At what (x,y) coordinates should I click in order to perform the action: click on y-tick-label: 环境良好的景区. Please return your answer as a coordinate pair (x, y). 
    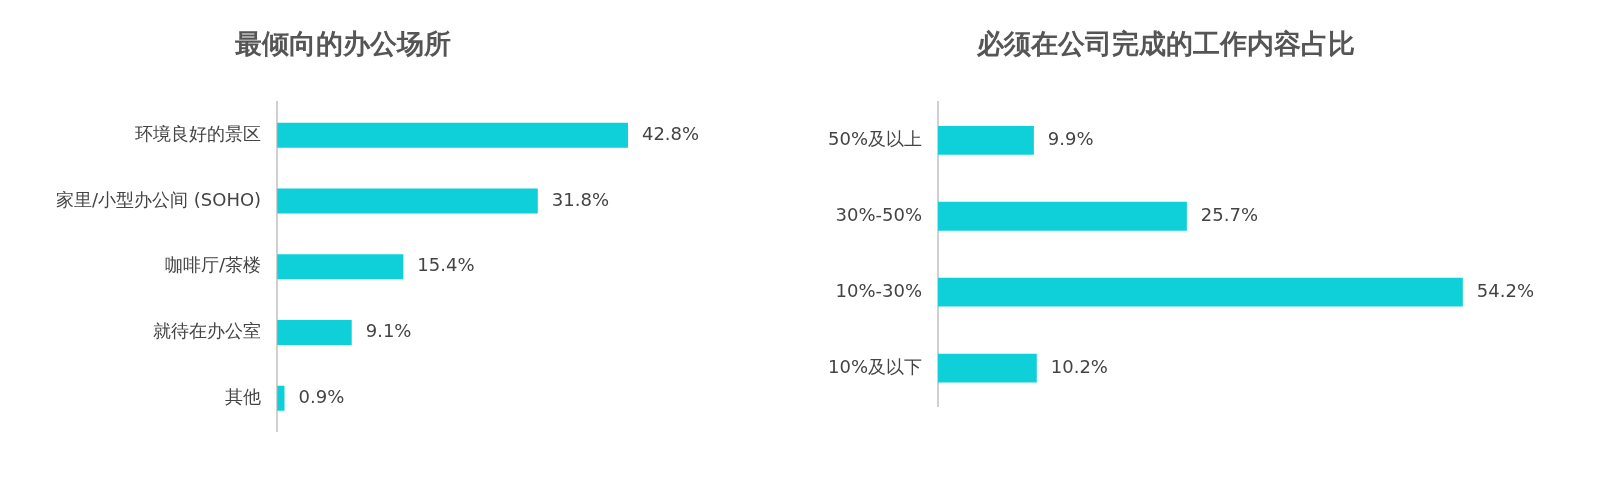
    Looking at the image, I should click on (198, 133).